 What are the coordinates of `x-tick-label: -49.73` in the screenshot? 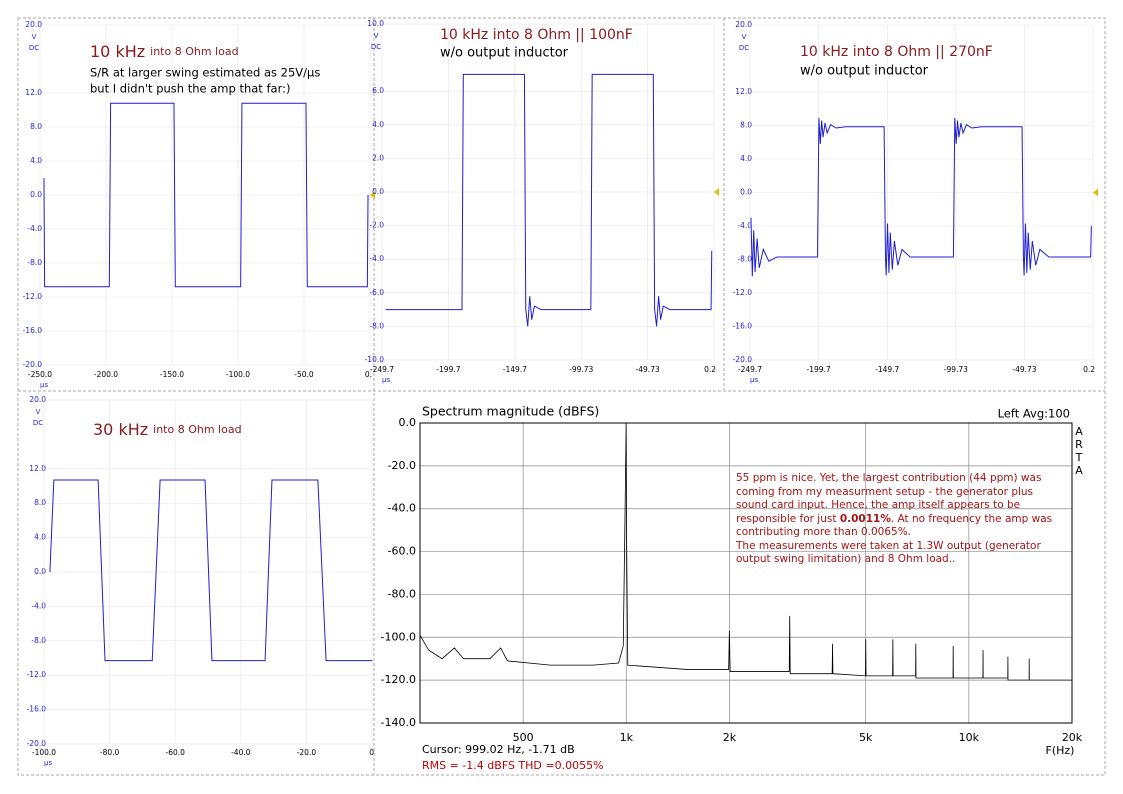 It's located at (648, 369).